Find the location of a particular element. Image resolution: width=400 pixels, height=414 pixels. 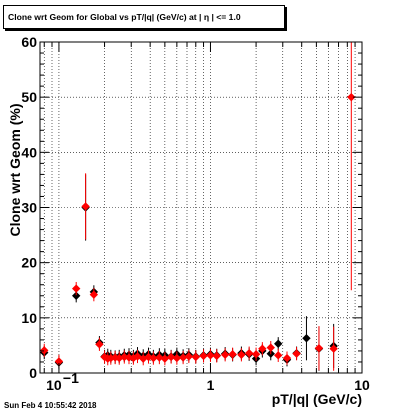

x-tick-label-exponent: −1 is located at coordinates (71, 378).